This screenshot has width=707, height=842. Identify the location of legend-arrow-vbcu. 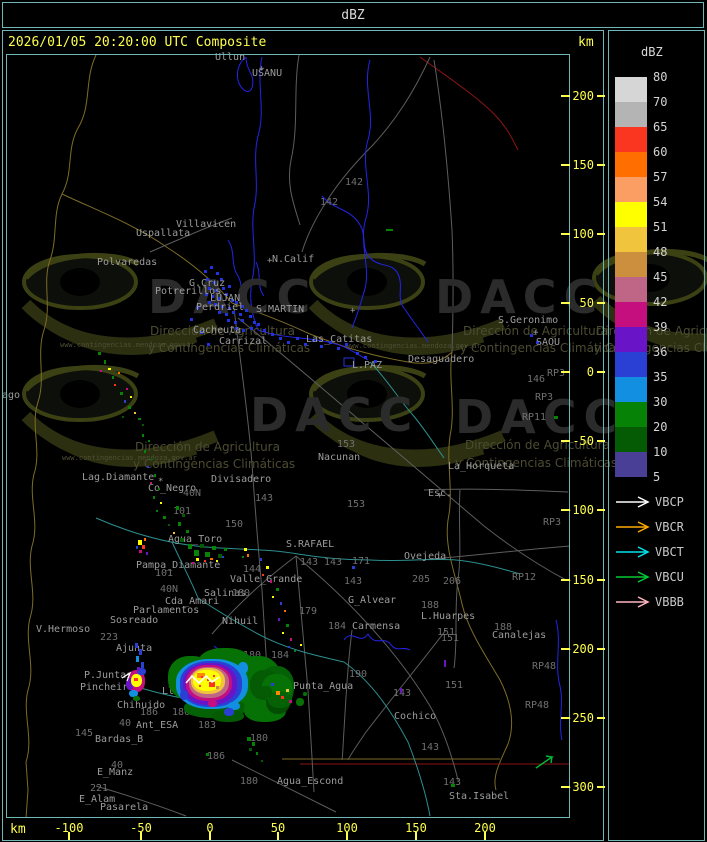
(633, 577).